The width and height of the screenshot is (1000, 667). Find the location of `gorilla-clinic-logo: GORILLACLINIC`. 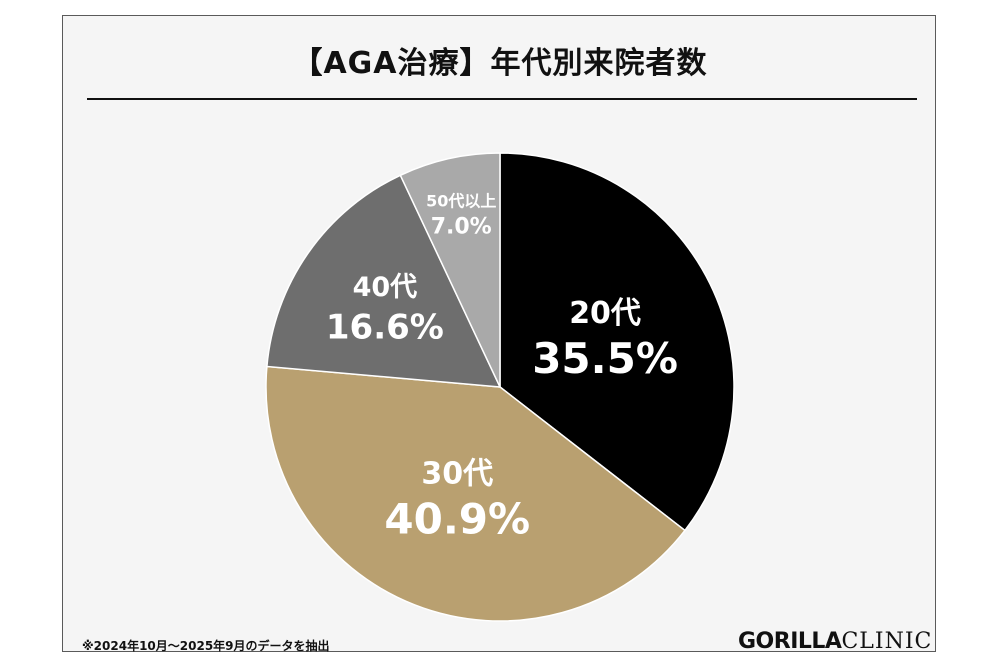

gorilla-clinic-logo: GORILLACLINIC is located at coordinates (835, 641).